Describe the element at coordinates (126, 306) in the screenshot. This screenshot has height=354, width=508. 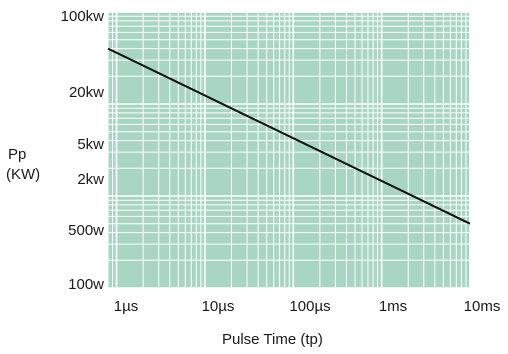
I see `x-tick-label-1us: 1µs` at that location.